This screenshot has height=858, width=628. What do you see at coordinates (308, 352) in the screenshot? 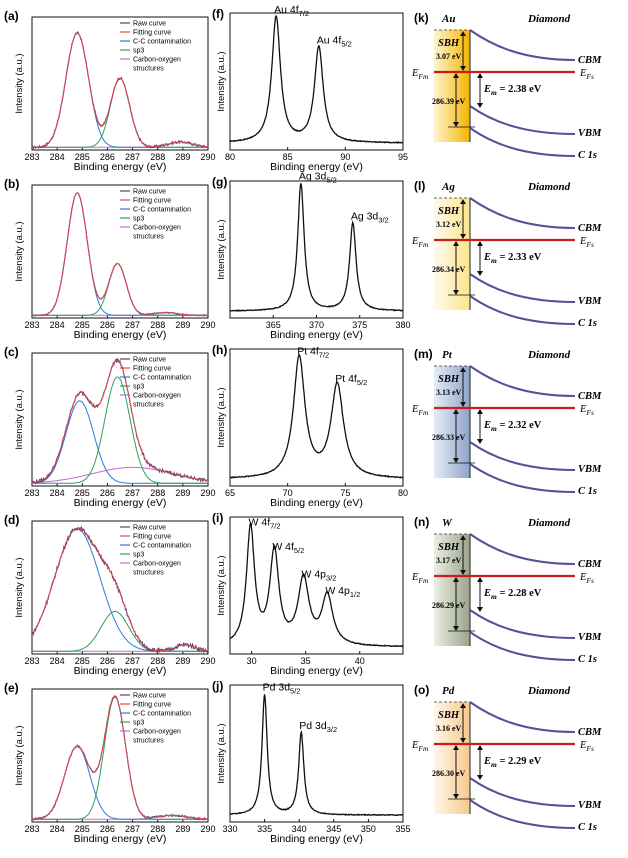
I see `peak-label-main: Pt 4f` at bounding box center [308, 352].